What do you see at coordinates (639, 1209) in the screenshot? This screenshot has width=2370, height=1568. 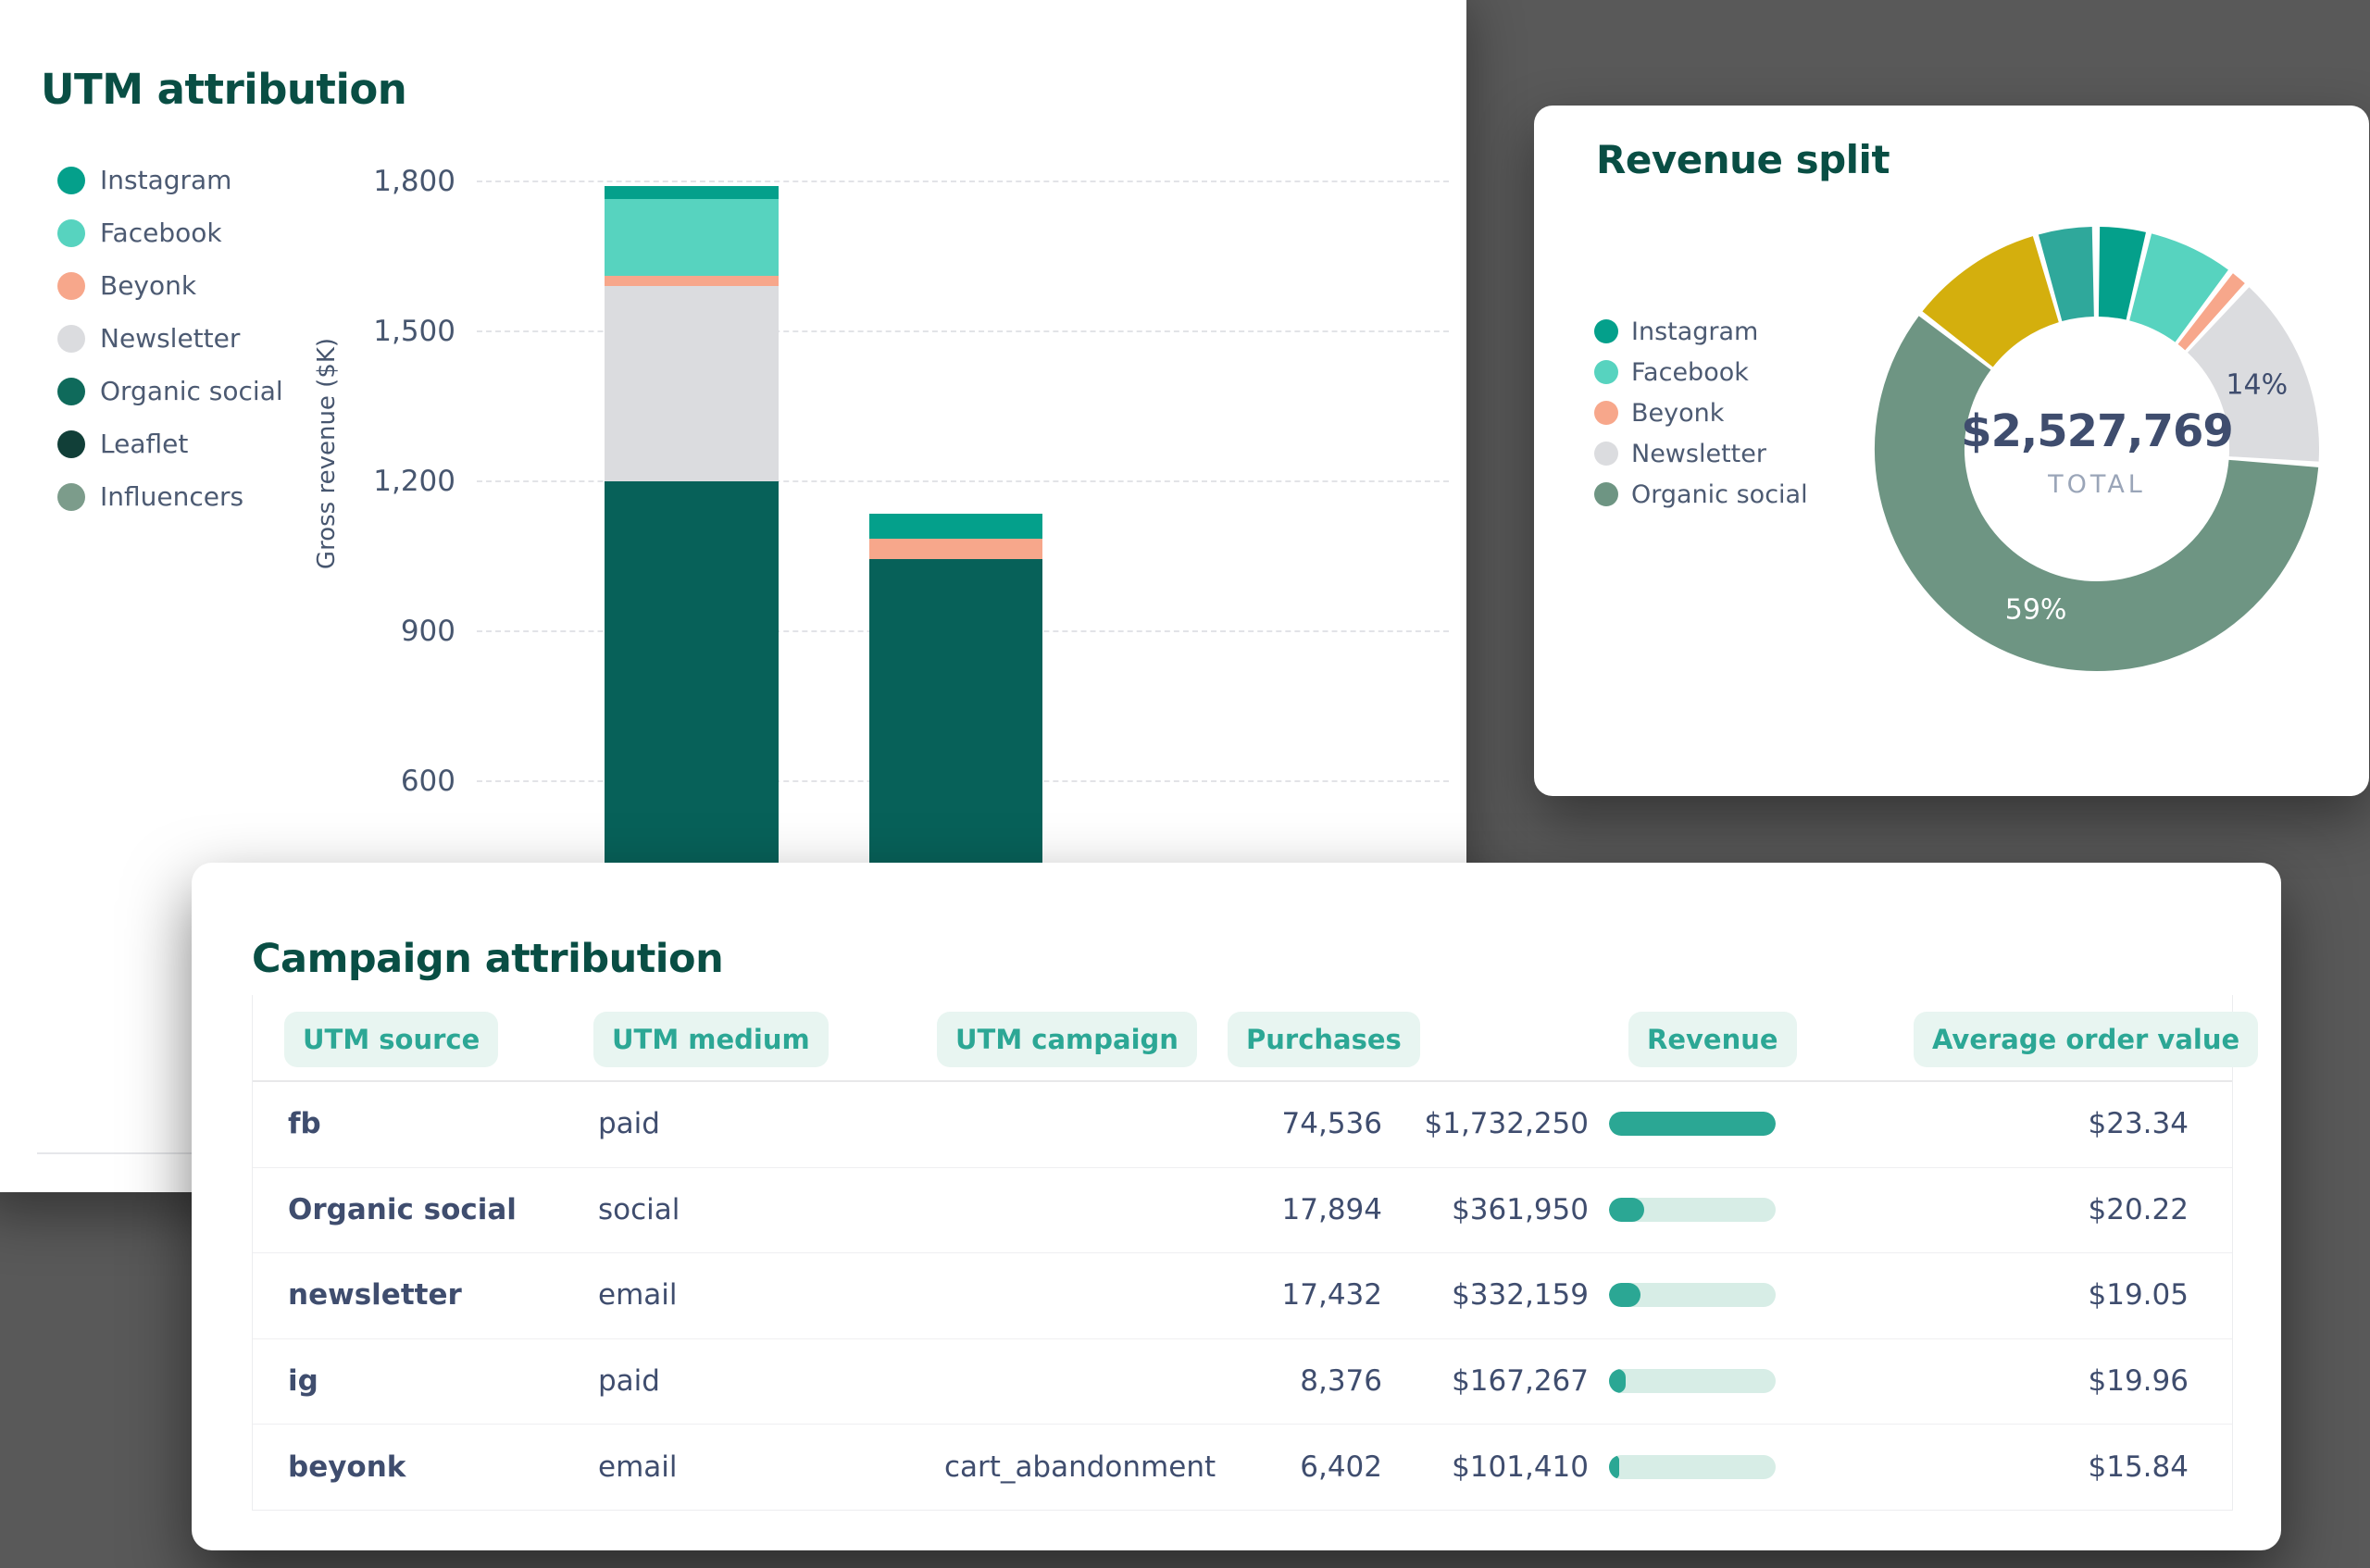 I see `cell-utm-medium: social` at bounding box center [639, 1209].